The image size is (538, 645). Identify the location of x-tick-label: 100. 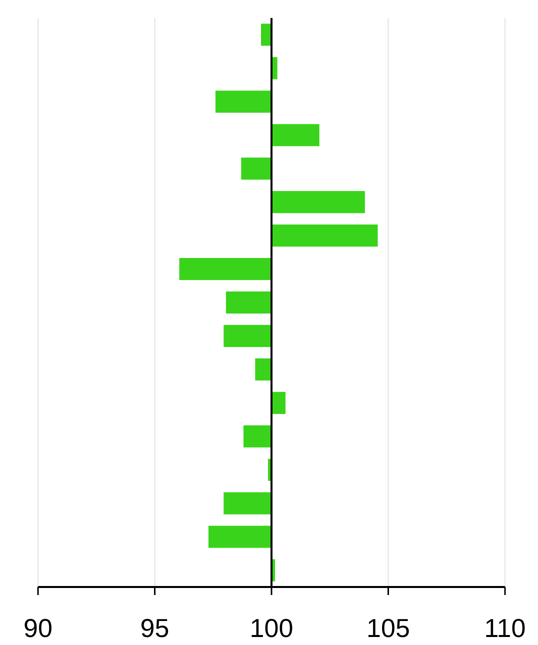
(272, 628).